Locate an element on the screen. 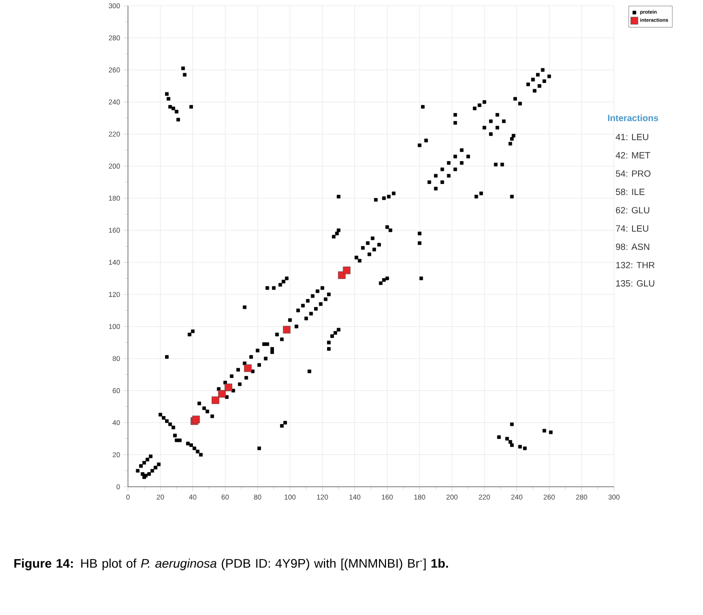 This screenshot has height=615, width=703. text: 135: GLU is located at coordinates (635, 283).